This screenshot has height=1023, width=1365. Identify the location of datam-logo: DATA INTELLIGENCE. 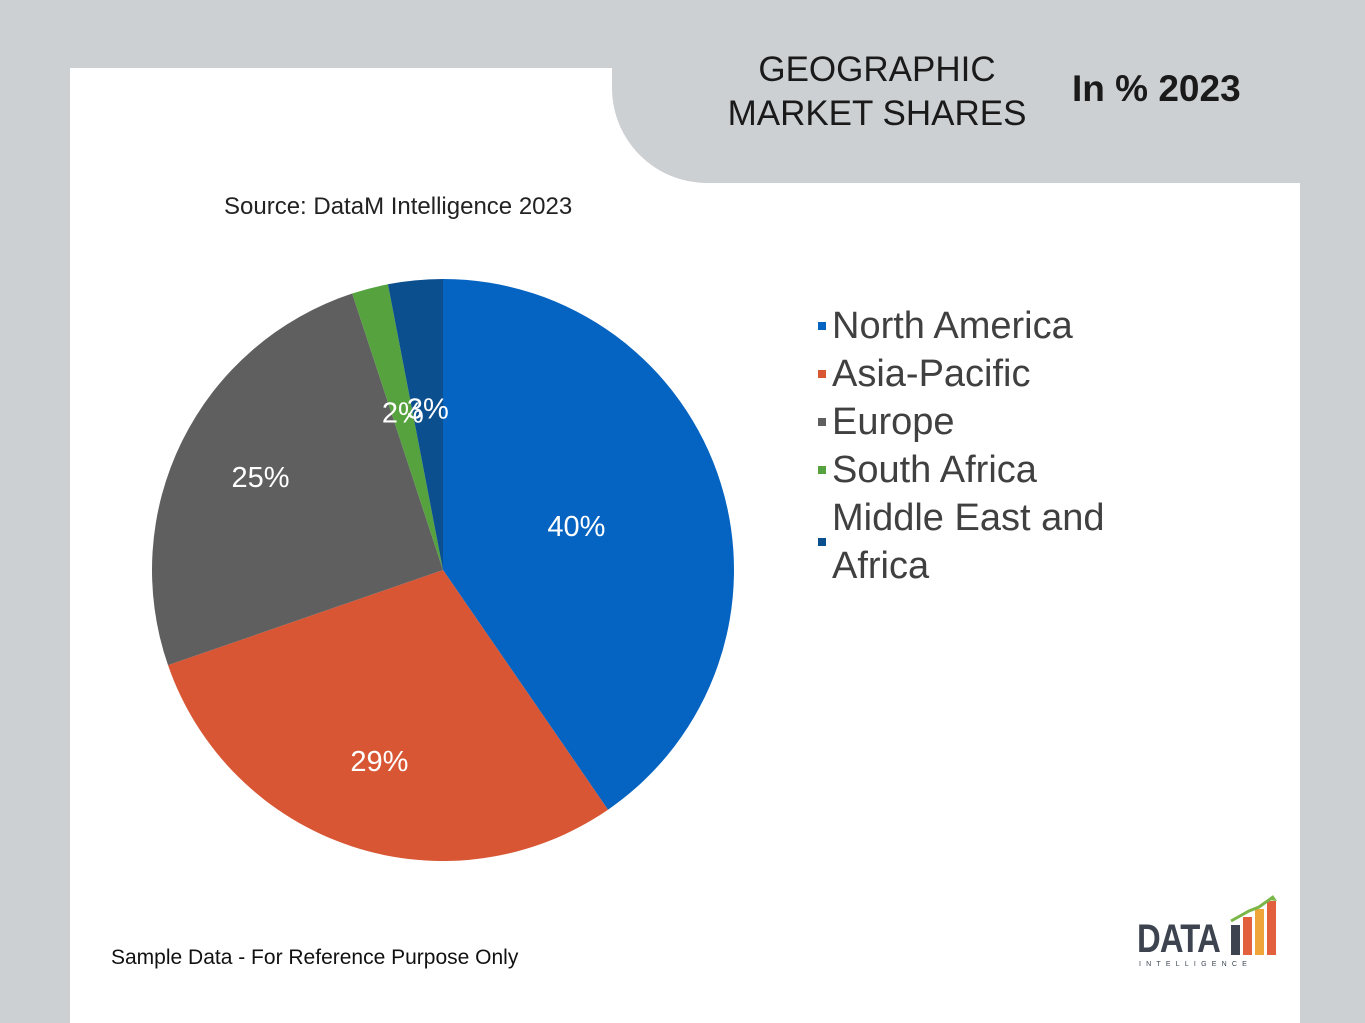
(1207, 935).